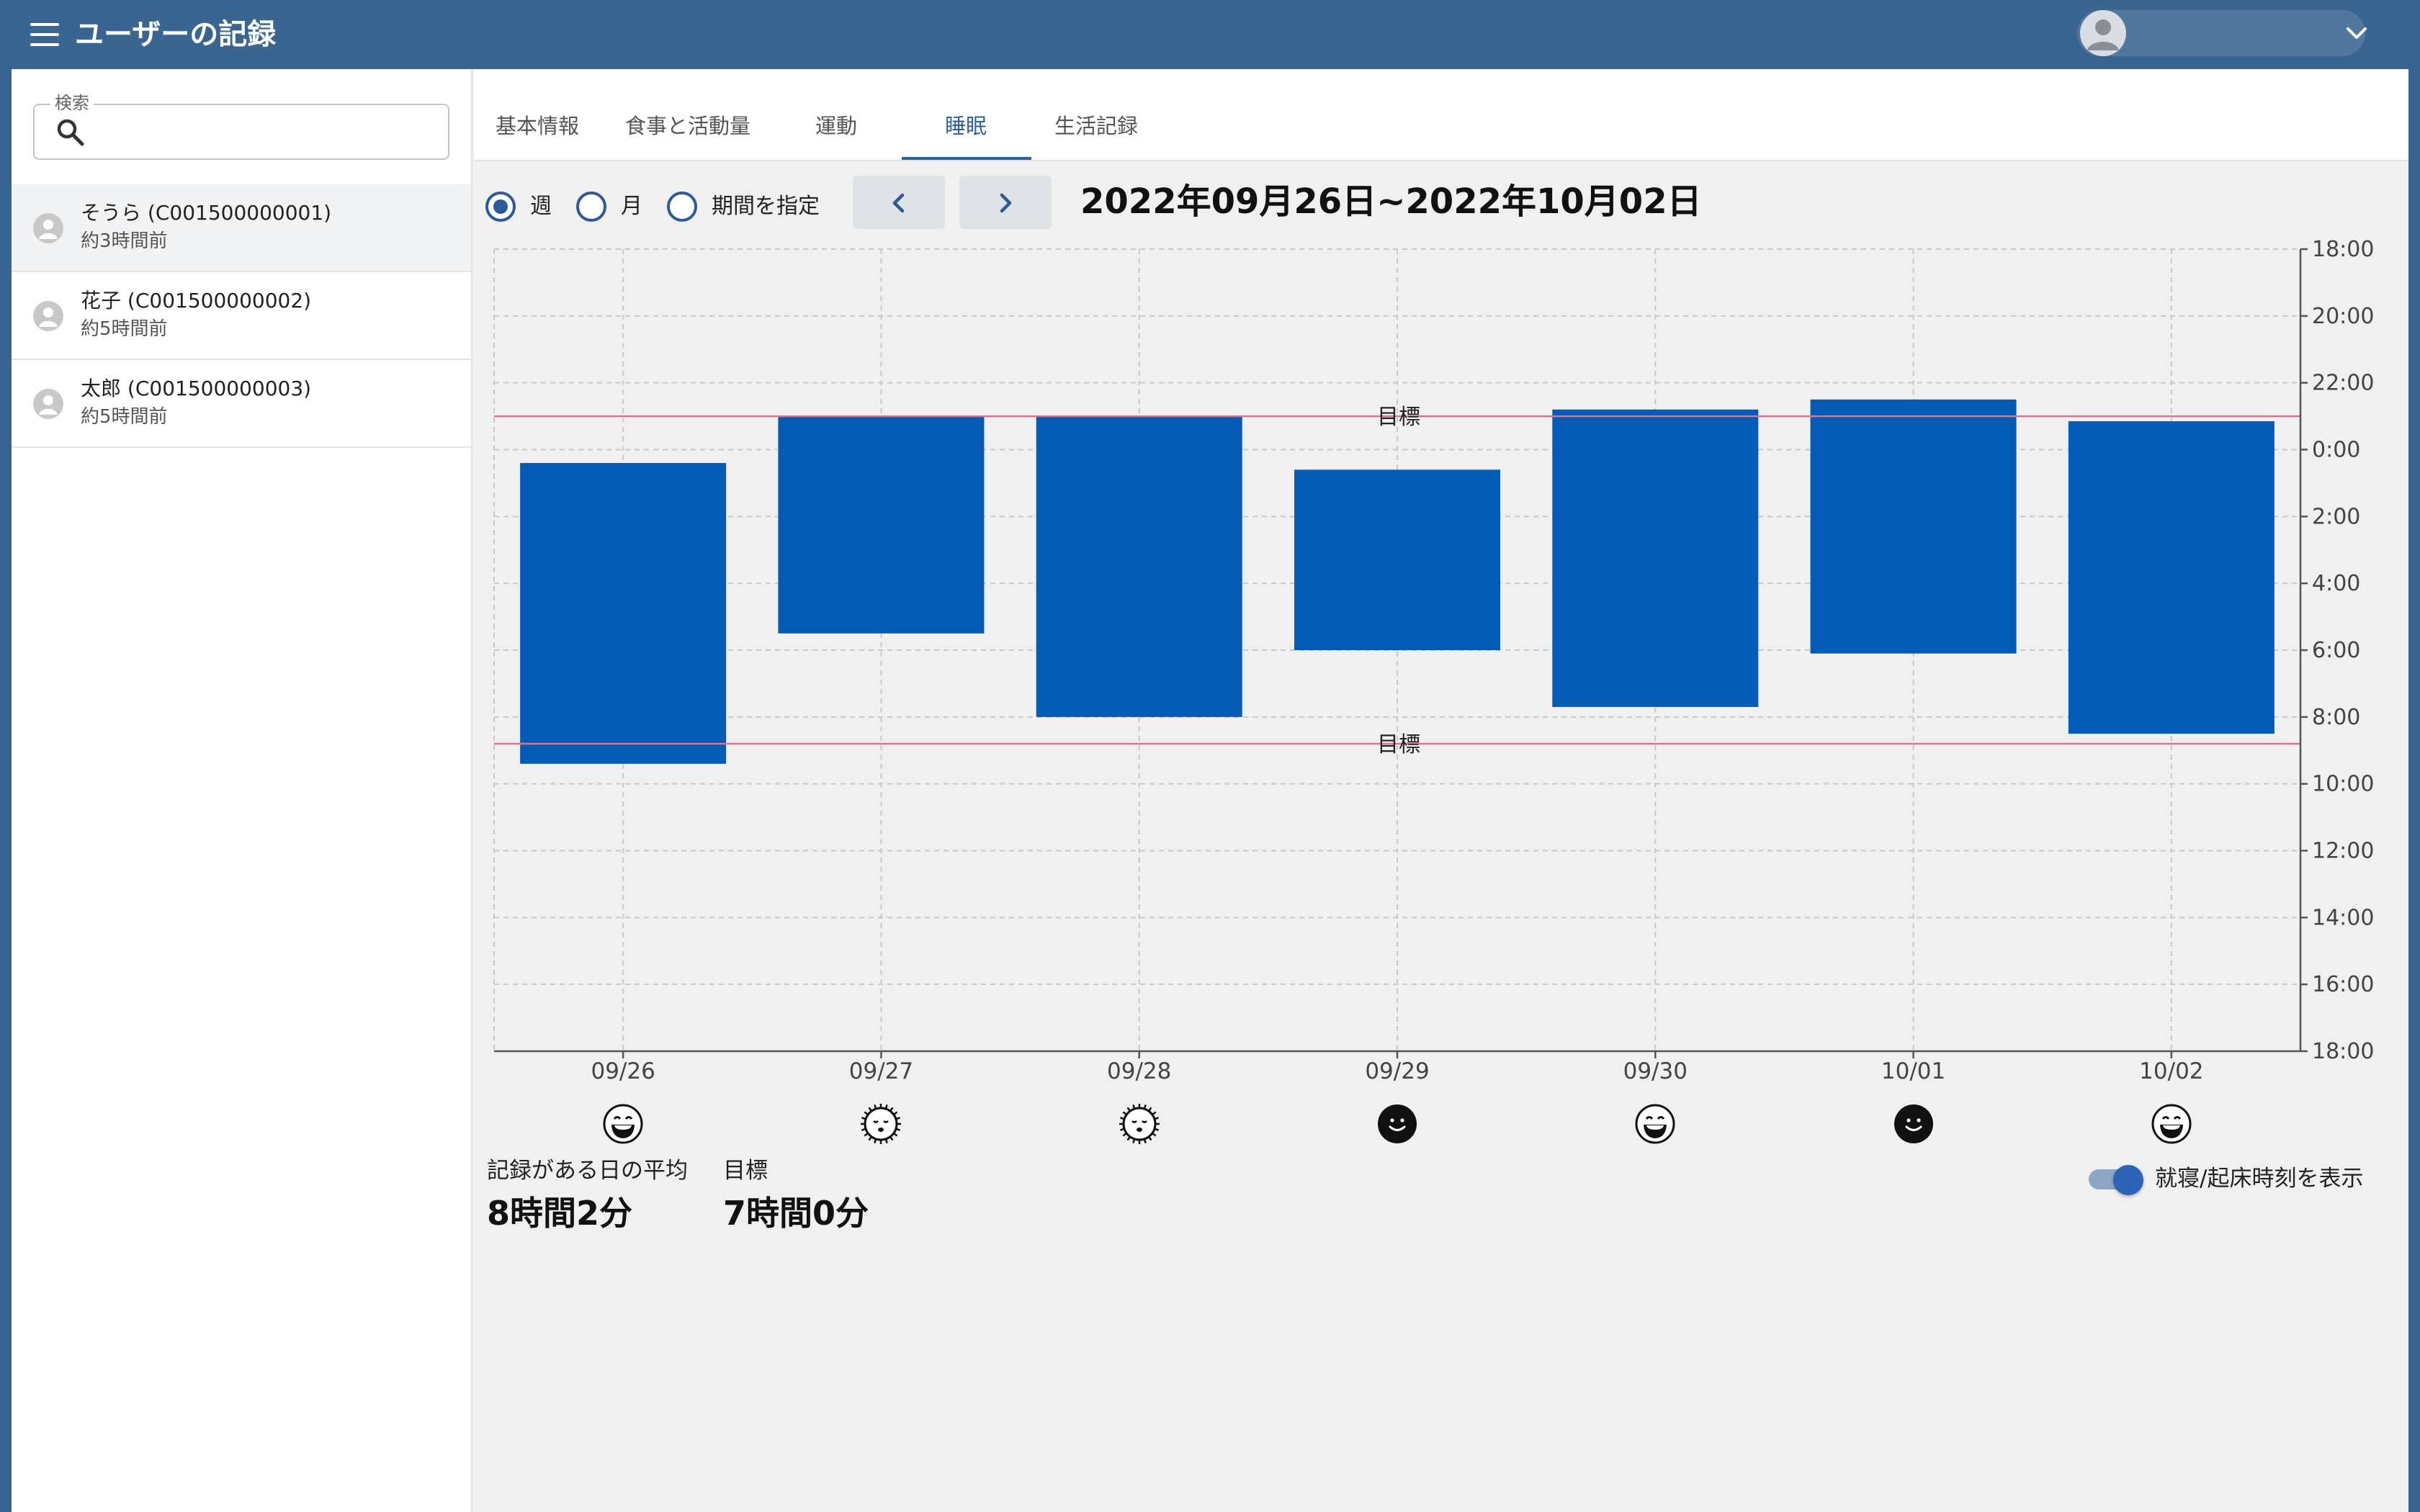 This screenshot has width=2420, height=1512. What do you see at coordinates (587, 1171) in the screenshot?
I see `average-label: 記録がある日の平均` at bounding box center [587, 1171].